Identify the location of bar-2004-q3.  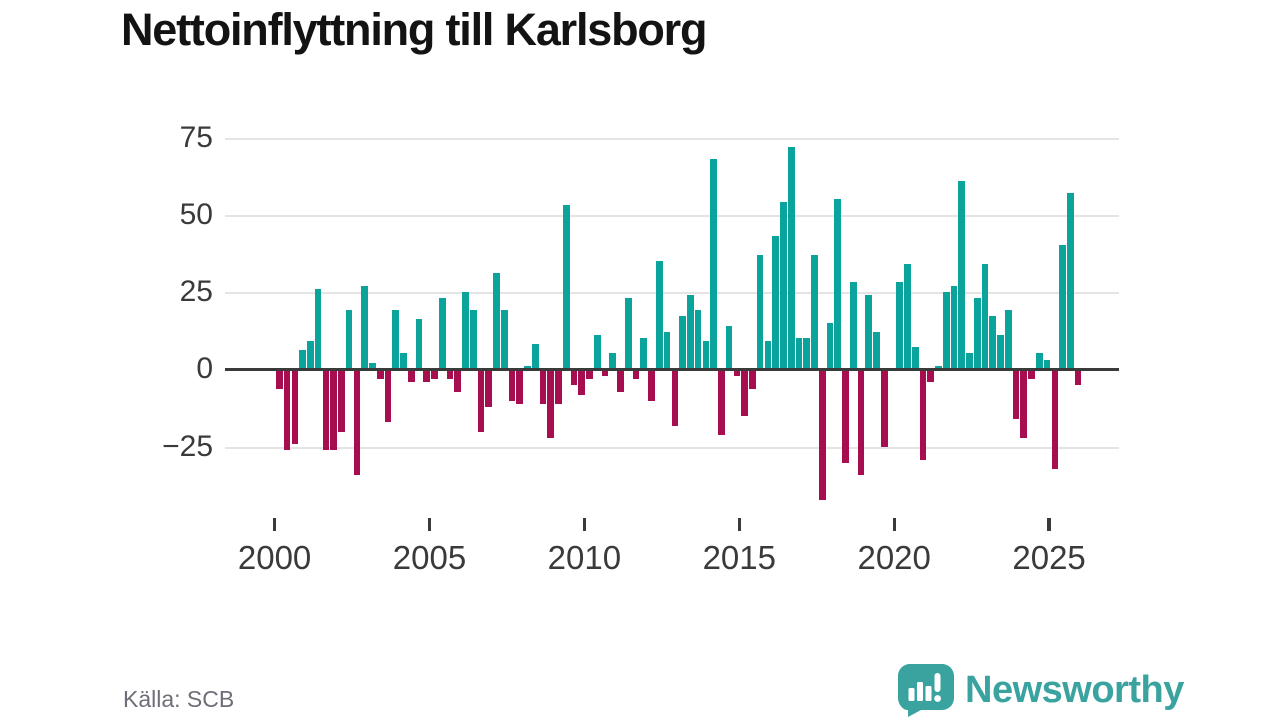
(419, 344).